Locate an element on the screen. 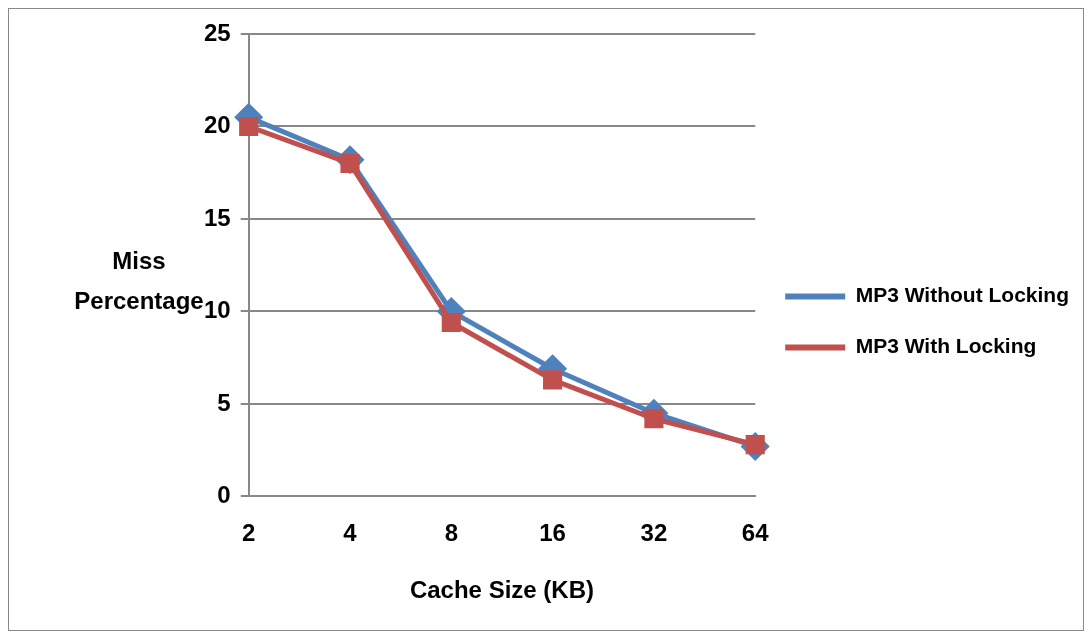  x-tick-label: 2 is located at coordinates (249, 533).